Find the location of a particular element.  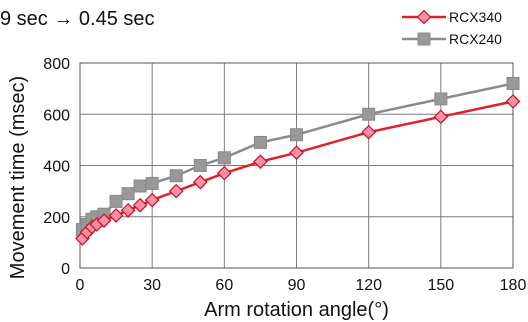

x-tick-label: 60 is located at coordinates (224, 285).